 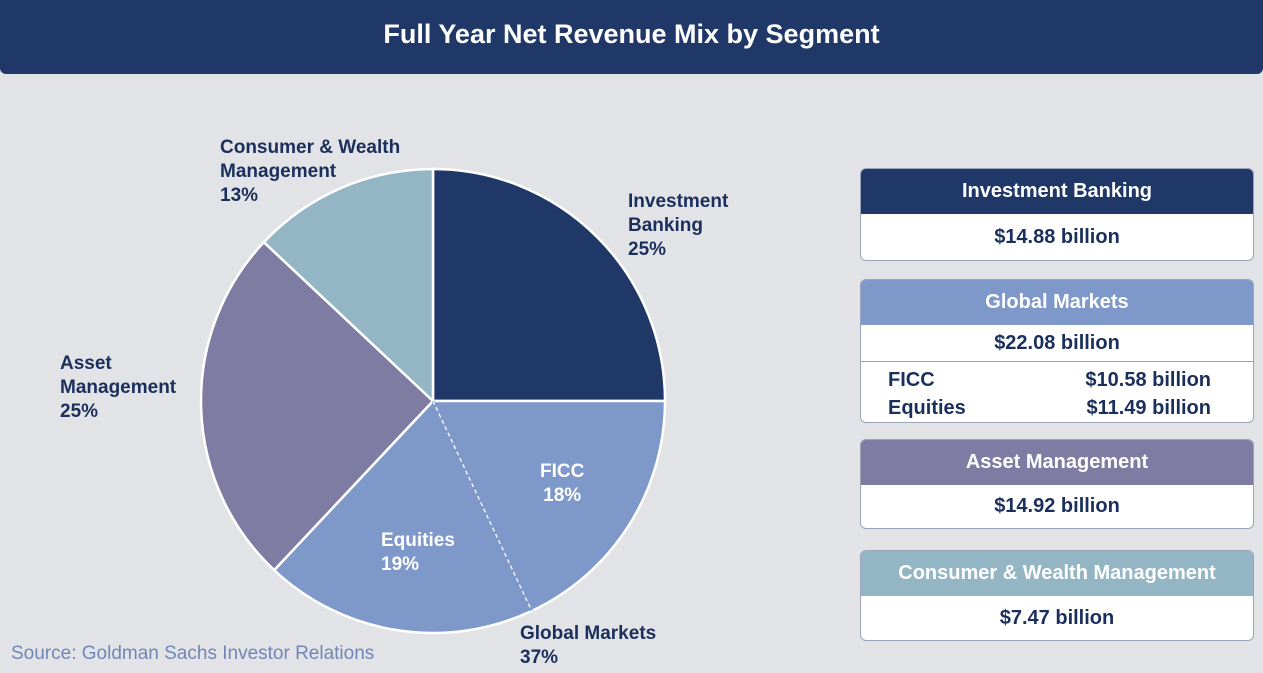 What do you see at coordinates (1057, 617) in the screenshot?
I see `card-consumer-wealth-value: $7.47 billion` at bounding box center [1057, 617].